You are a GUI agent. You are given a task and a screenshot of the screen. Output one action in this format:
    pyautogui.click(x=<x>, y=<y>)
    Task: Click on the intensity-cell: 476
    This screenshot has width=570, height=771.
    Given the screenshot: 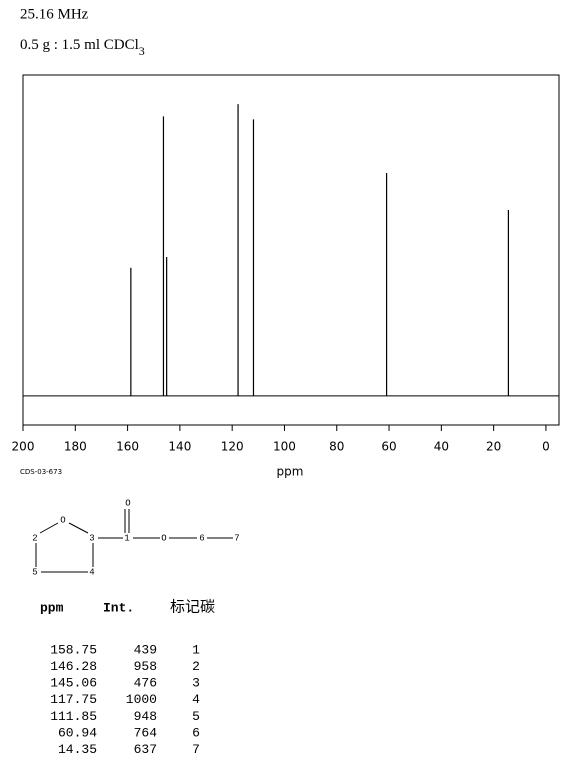 What is the action you would take?
    pyautogui.click(x=145, y=683)
    